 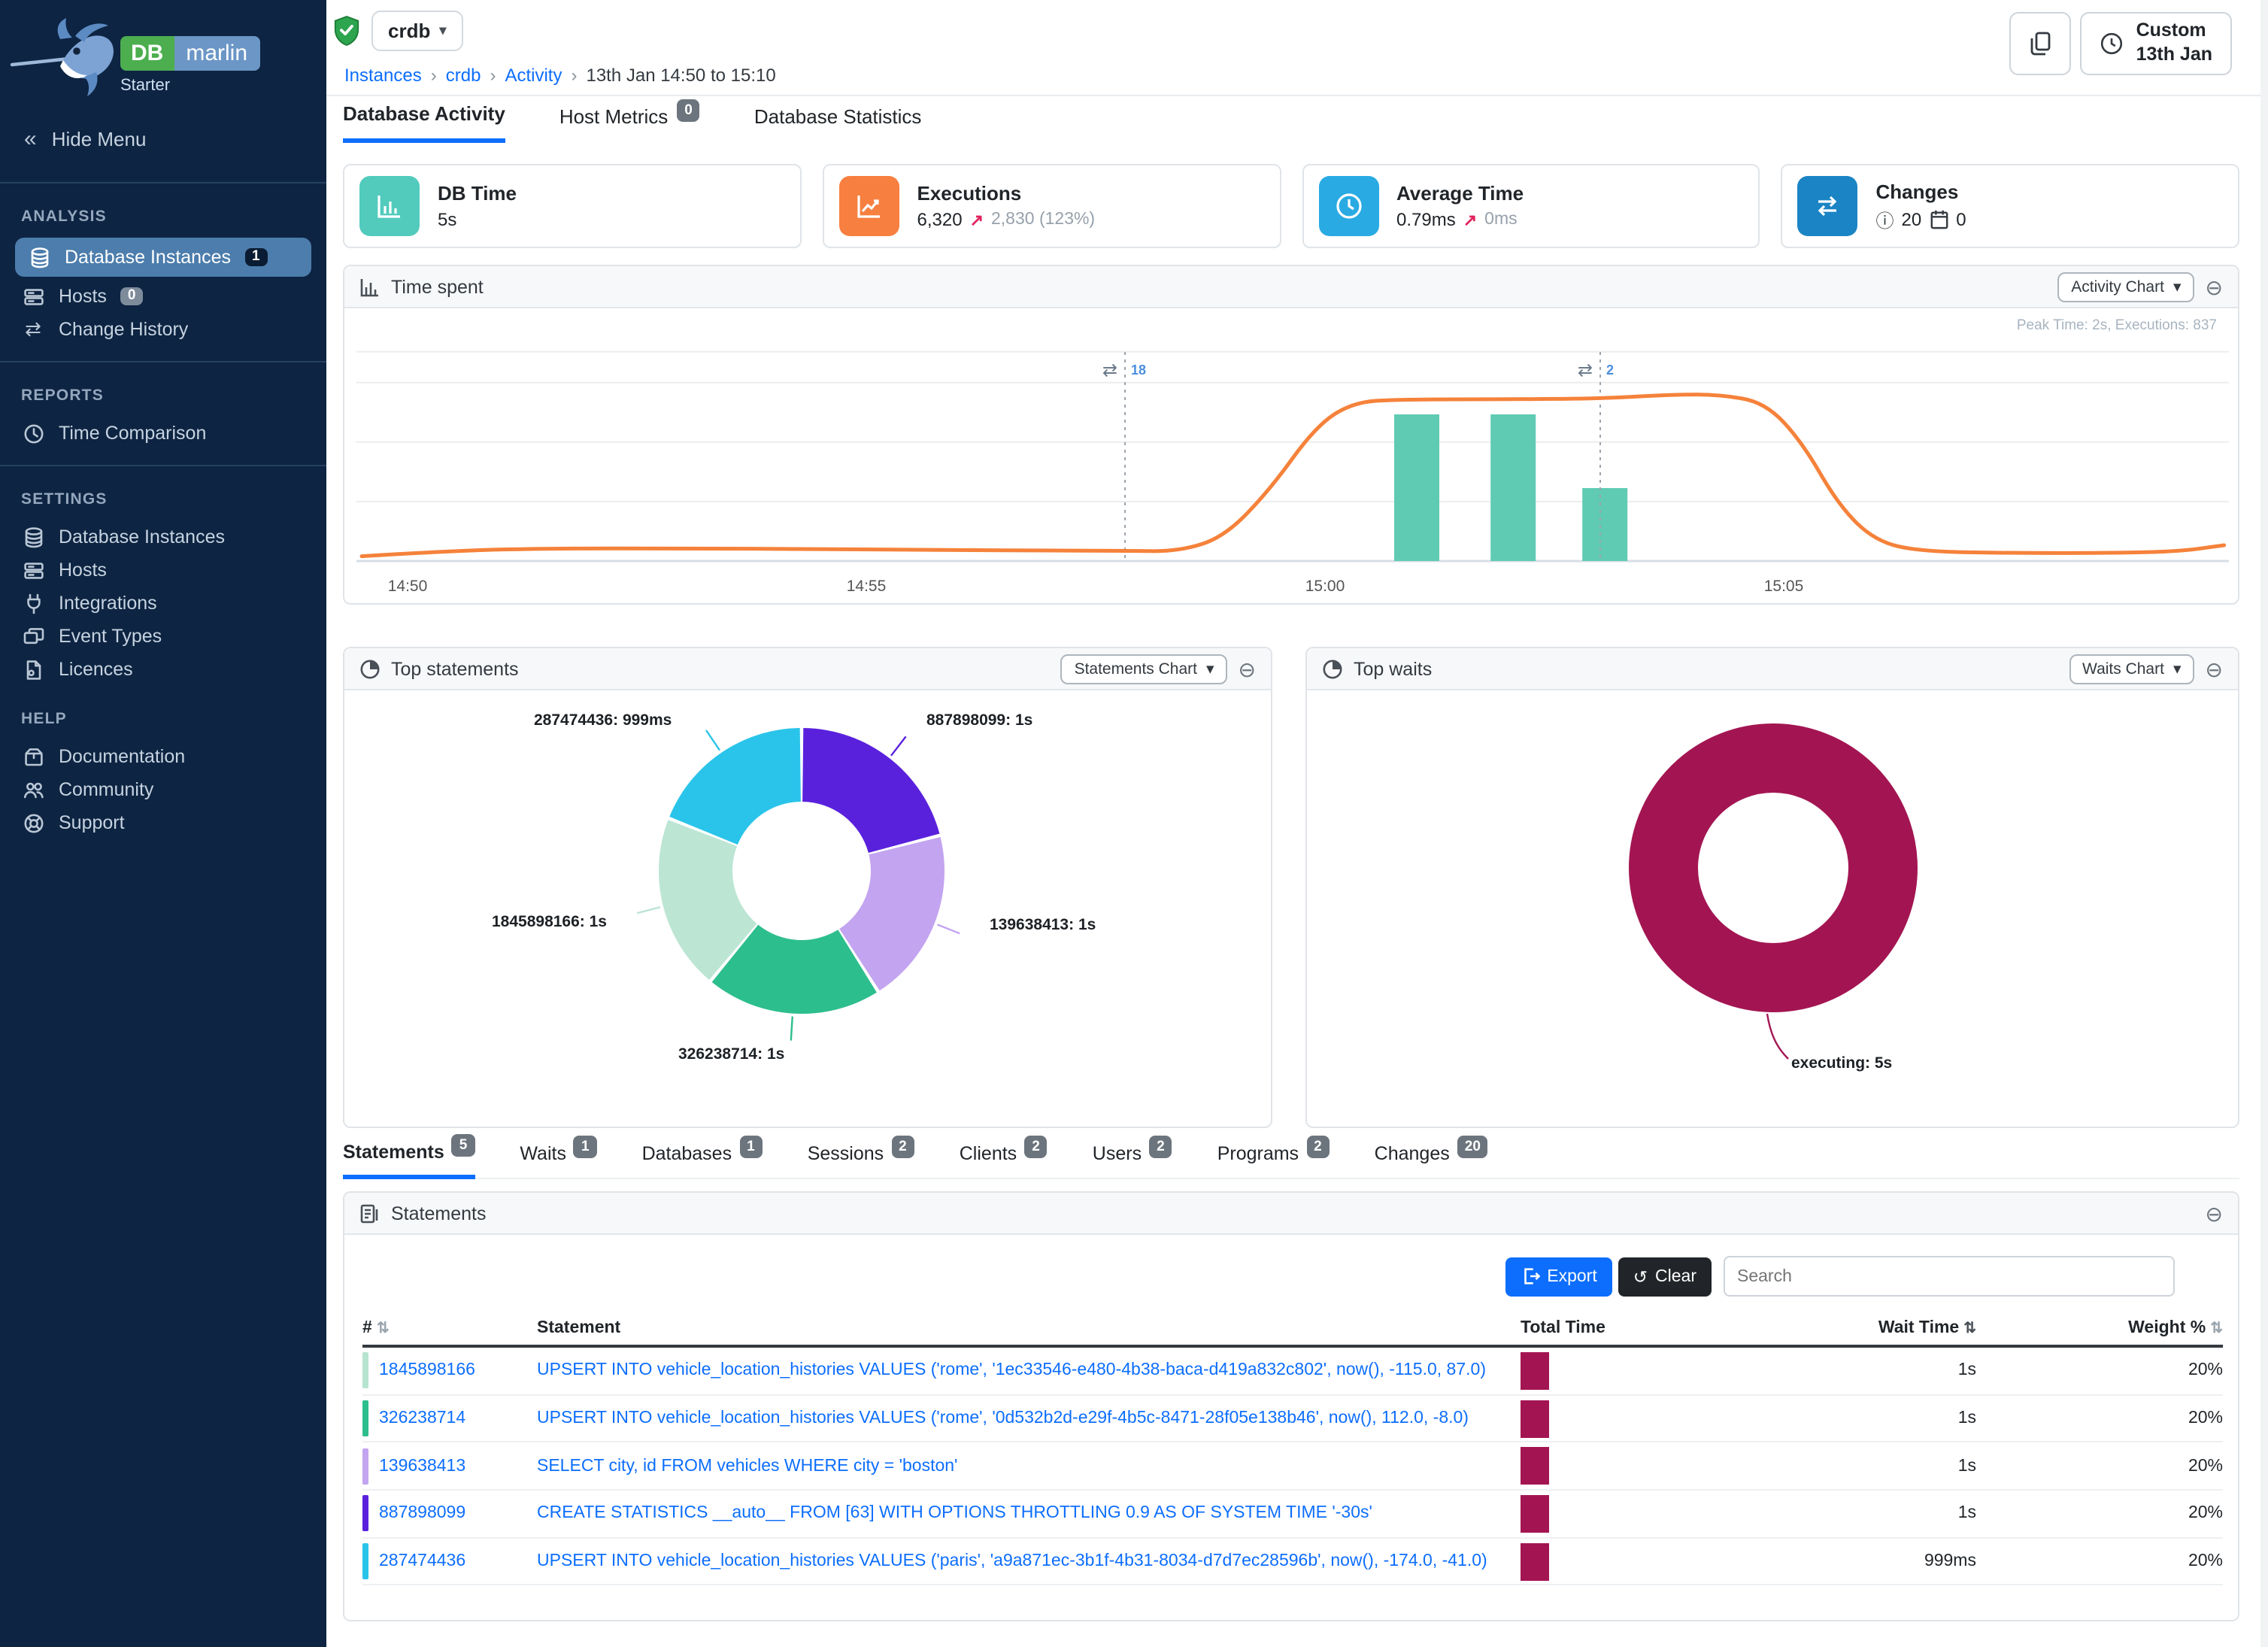 I want to click on sidebar-item-label: Documentation, so click(x=122, y=756).